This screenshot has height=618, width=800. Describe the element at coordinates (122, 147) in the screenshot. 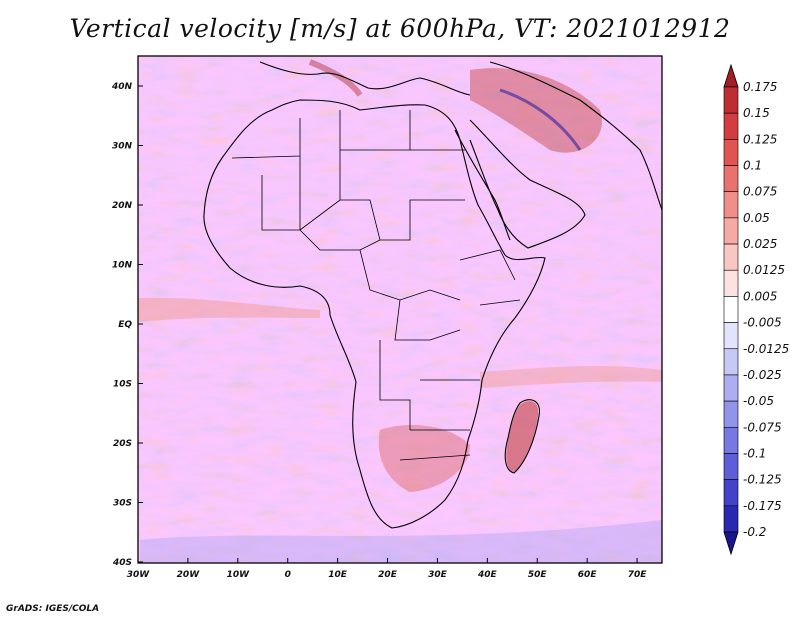

I see `lat-label: 30N` at that location.